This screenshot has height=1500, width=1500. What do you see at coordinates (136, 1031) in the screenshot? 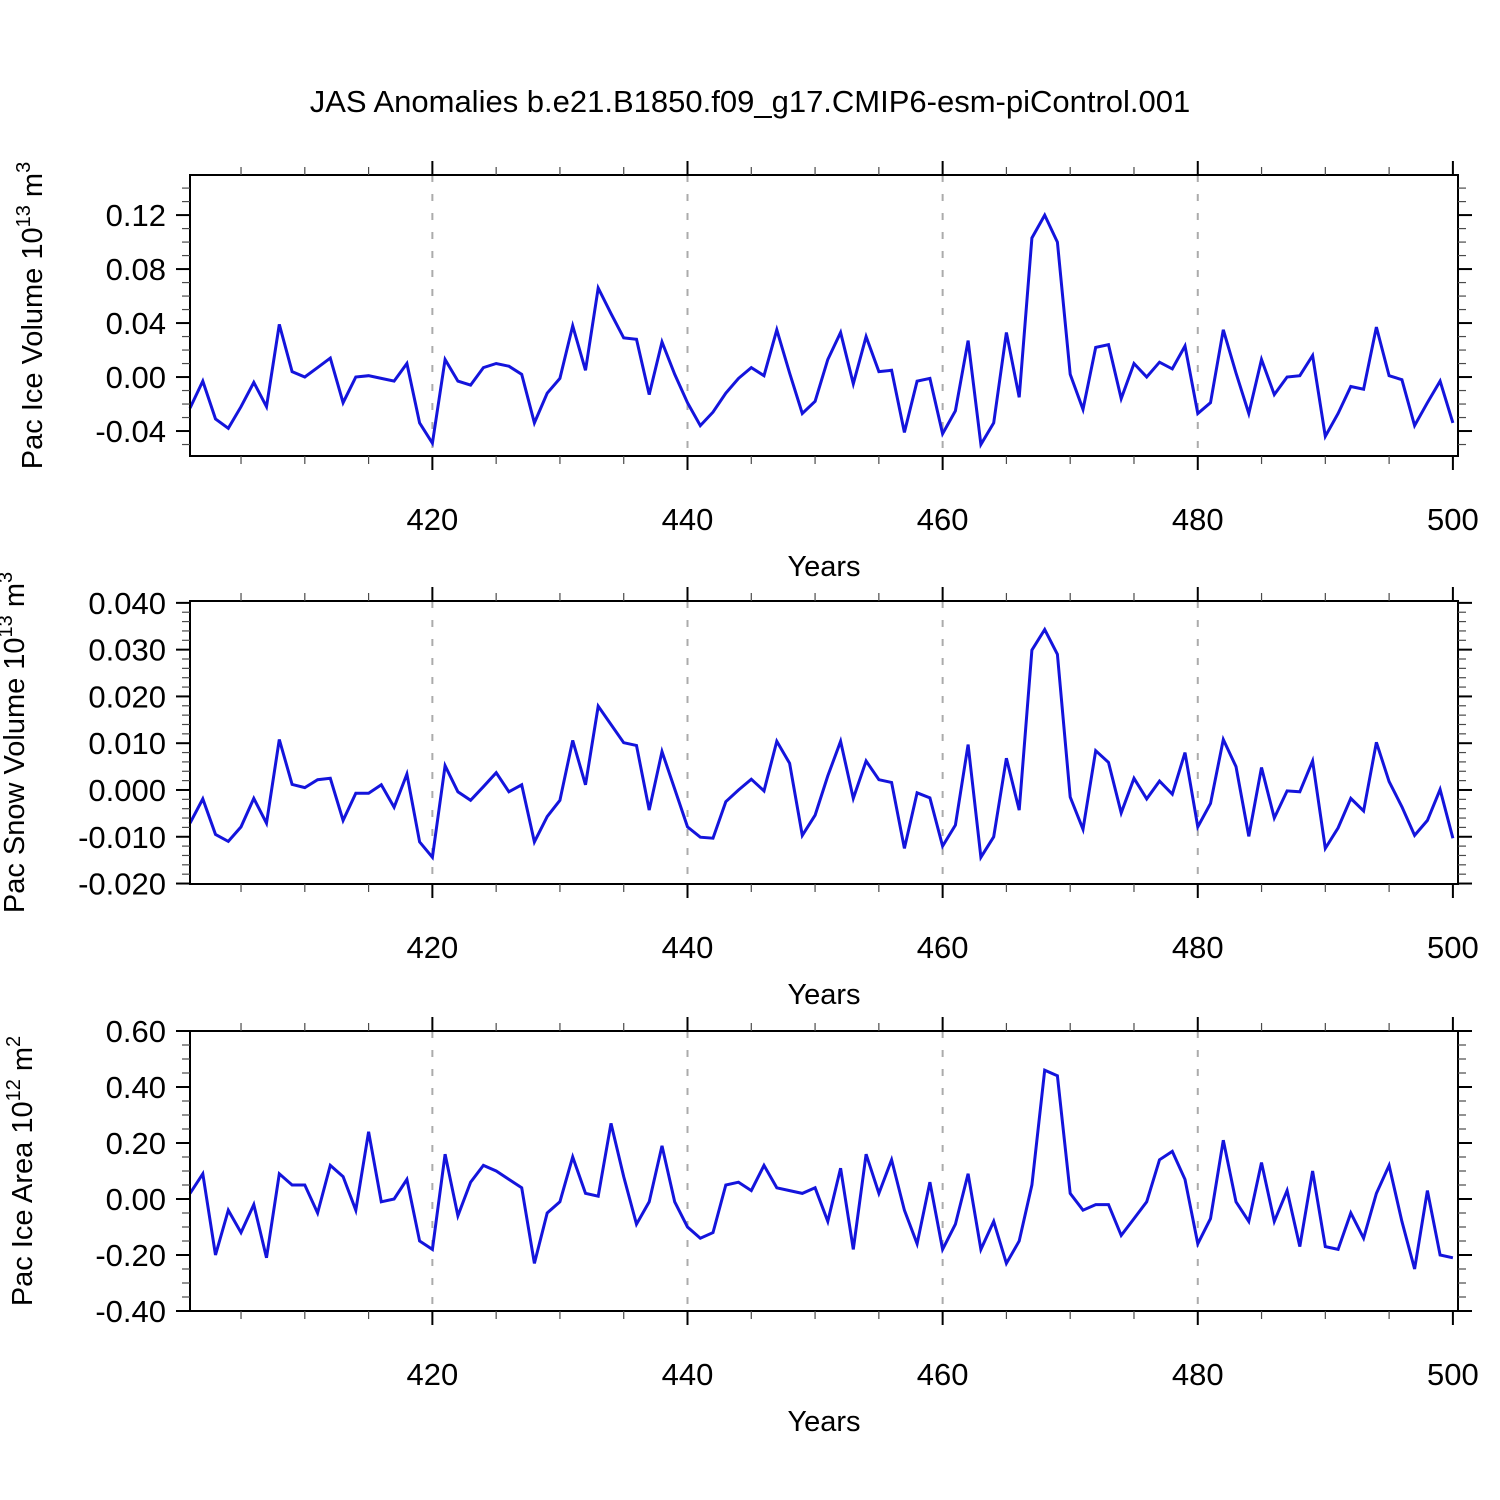
I see `y-tick-label: 0.60` at bounding box center [136, 1031].